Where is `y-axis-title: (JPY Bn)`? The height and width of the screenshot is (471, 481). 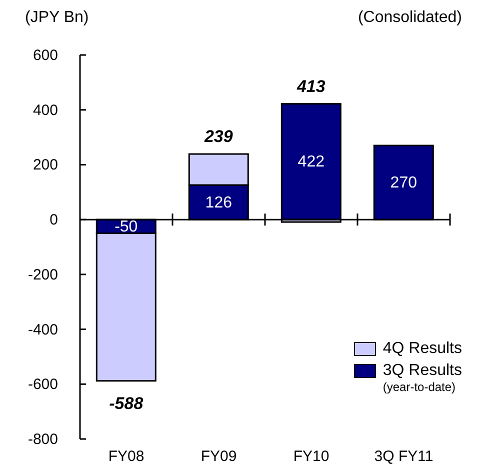
y-axis-title: (JPY Bn) is located at coordinates (57, 18).